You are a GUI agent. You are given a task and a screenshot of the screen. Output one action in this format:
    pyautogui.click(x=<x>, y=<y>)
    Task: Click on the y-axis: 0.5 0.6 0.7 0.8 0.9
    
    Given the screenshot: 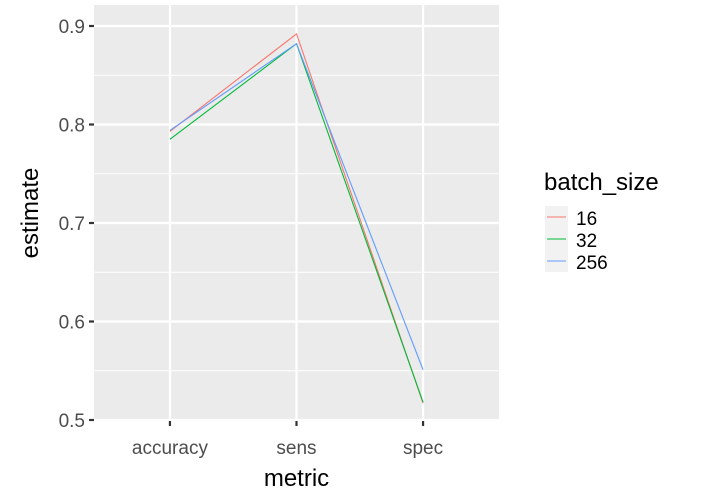 What is the action you would take?
    pyautogui.click(x=76, y=224)
    